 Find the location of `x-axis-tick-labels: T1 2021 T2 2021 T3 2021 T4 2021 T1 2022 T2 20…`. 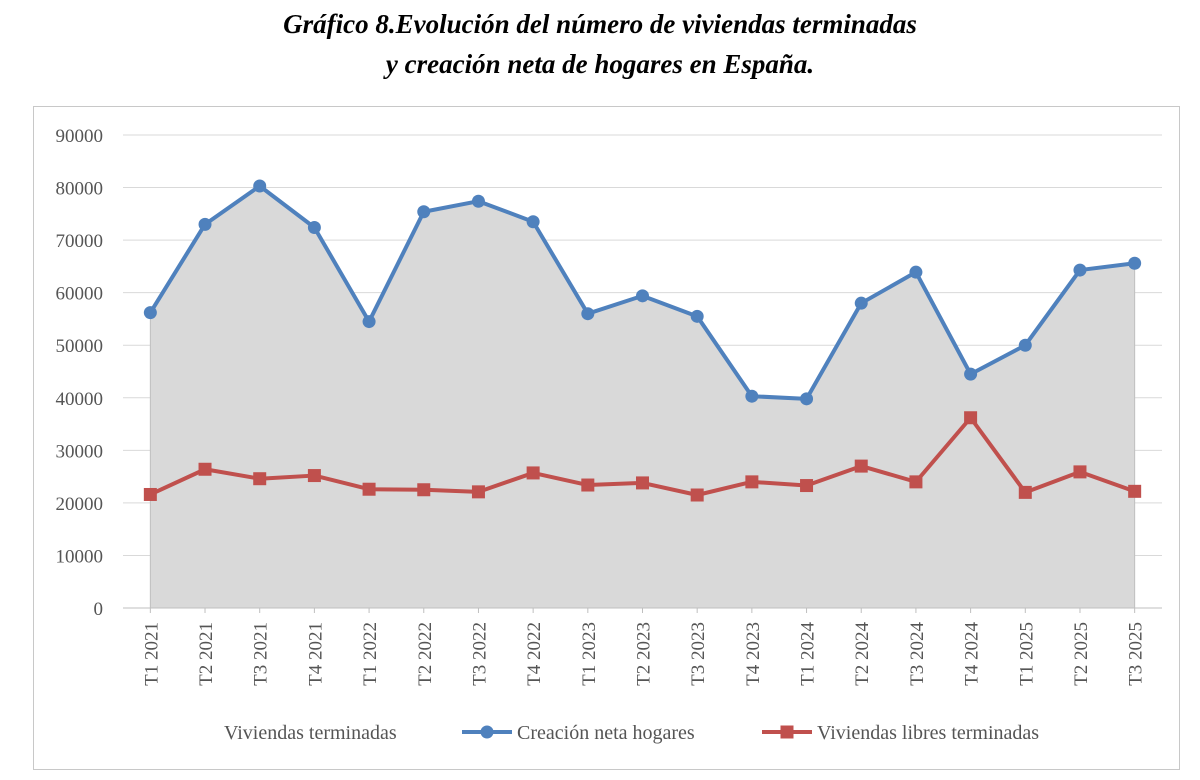

x-axis-tick-labels: T1 2021 T2 2021 T3 2021 T4 2021 T1 2022 T2 20… is located at coordinates (643, 654).